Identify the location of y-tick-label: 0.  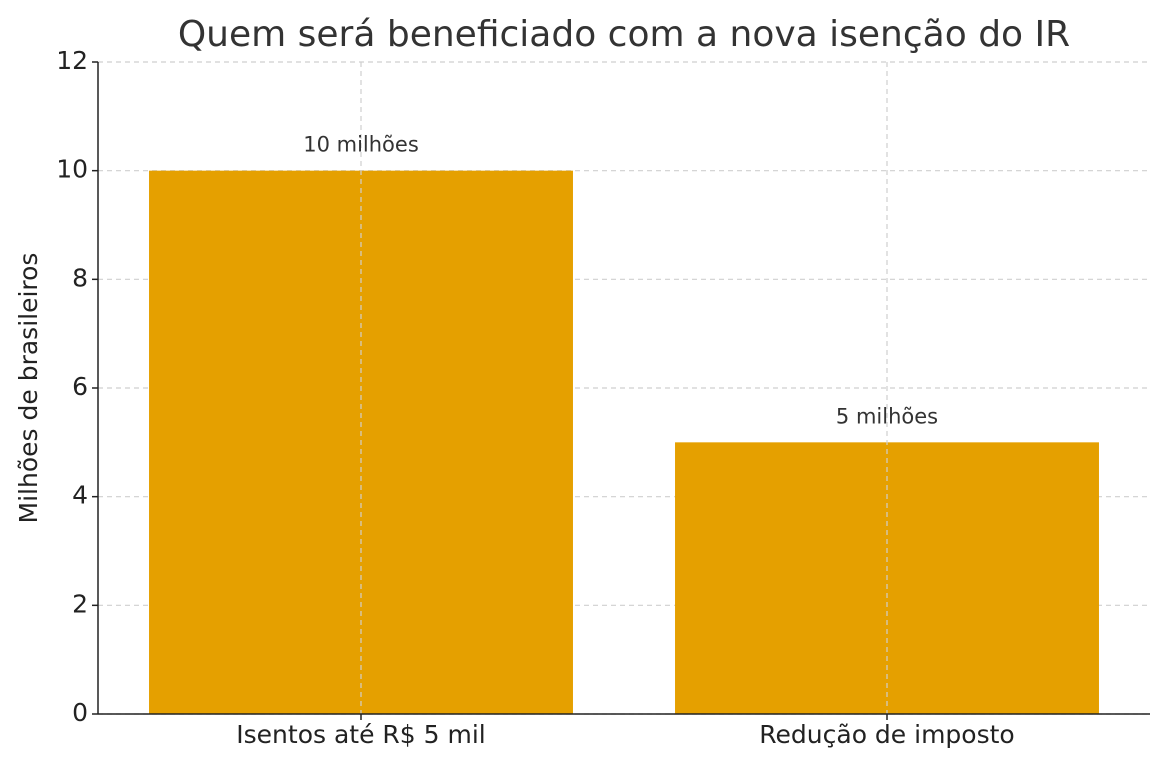
(80, 712).